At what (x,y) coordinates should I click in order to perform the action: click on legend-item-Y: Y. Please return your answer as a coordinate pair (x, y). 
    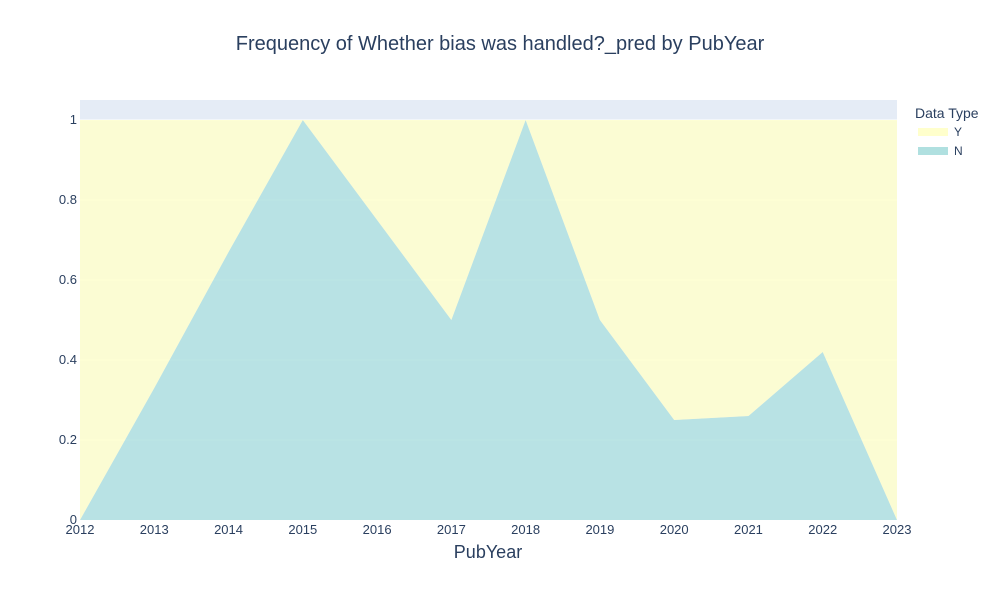
    Looking at the image, I should click on (940, 132).